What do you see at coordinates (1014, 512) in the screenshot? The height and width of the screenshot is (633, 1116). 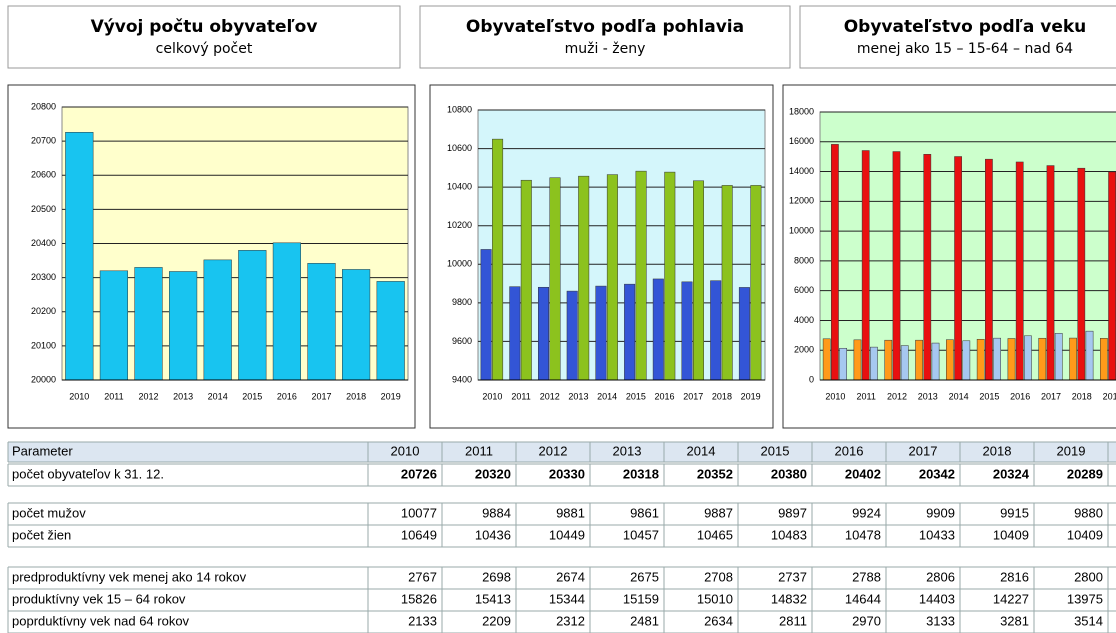 I see `cell: 9915` at bounding box center [1014, 512].